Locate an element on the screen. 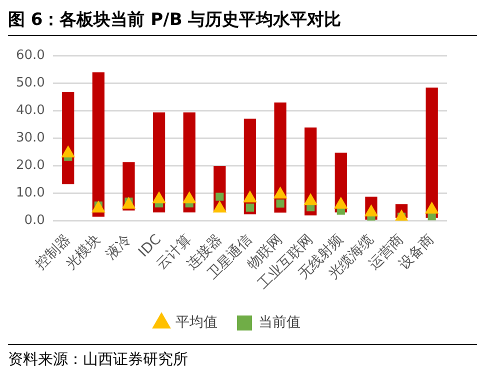 The height and width of the screenshot is (392, 485). y-tick-label: 10.0 is located at coordinates (30, 193).